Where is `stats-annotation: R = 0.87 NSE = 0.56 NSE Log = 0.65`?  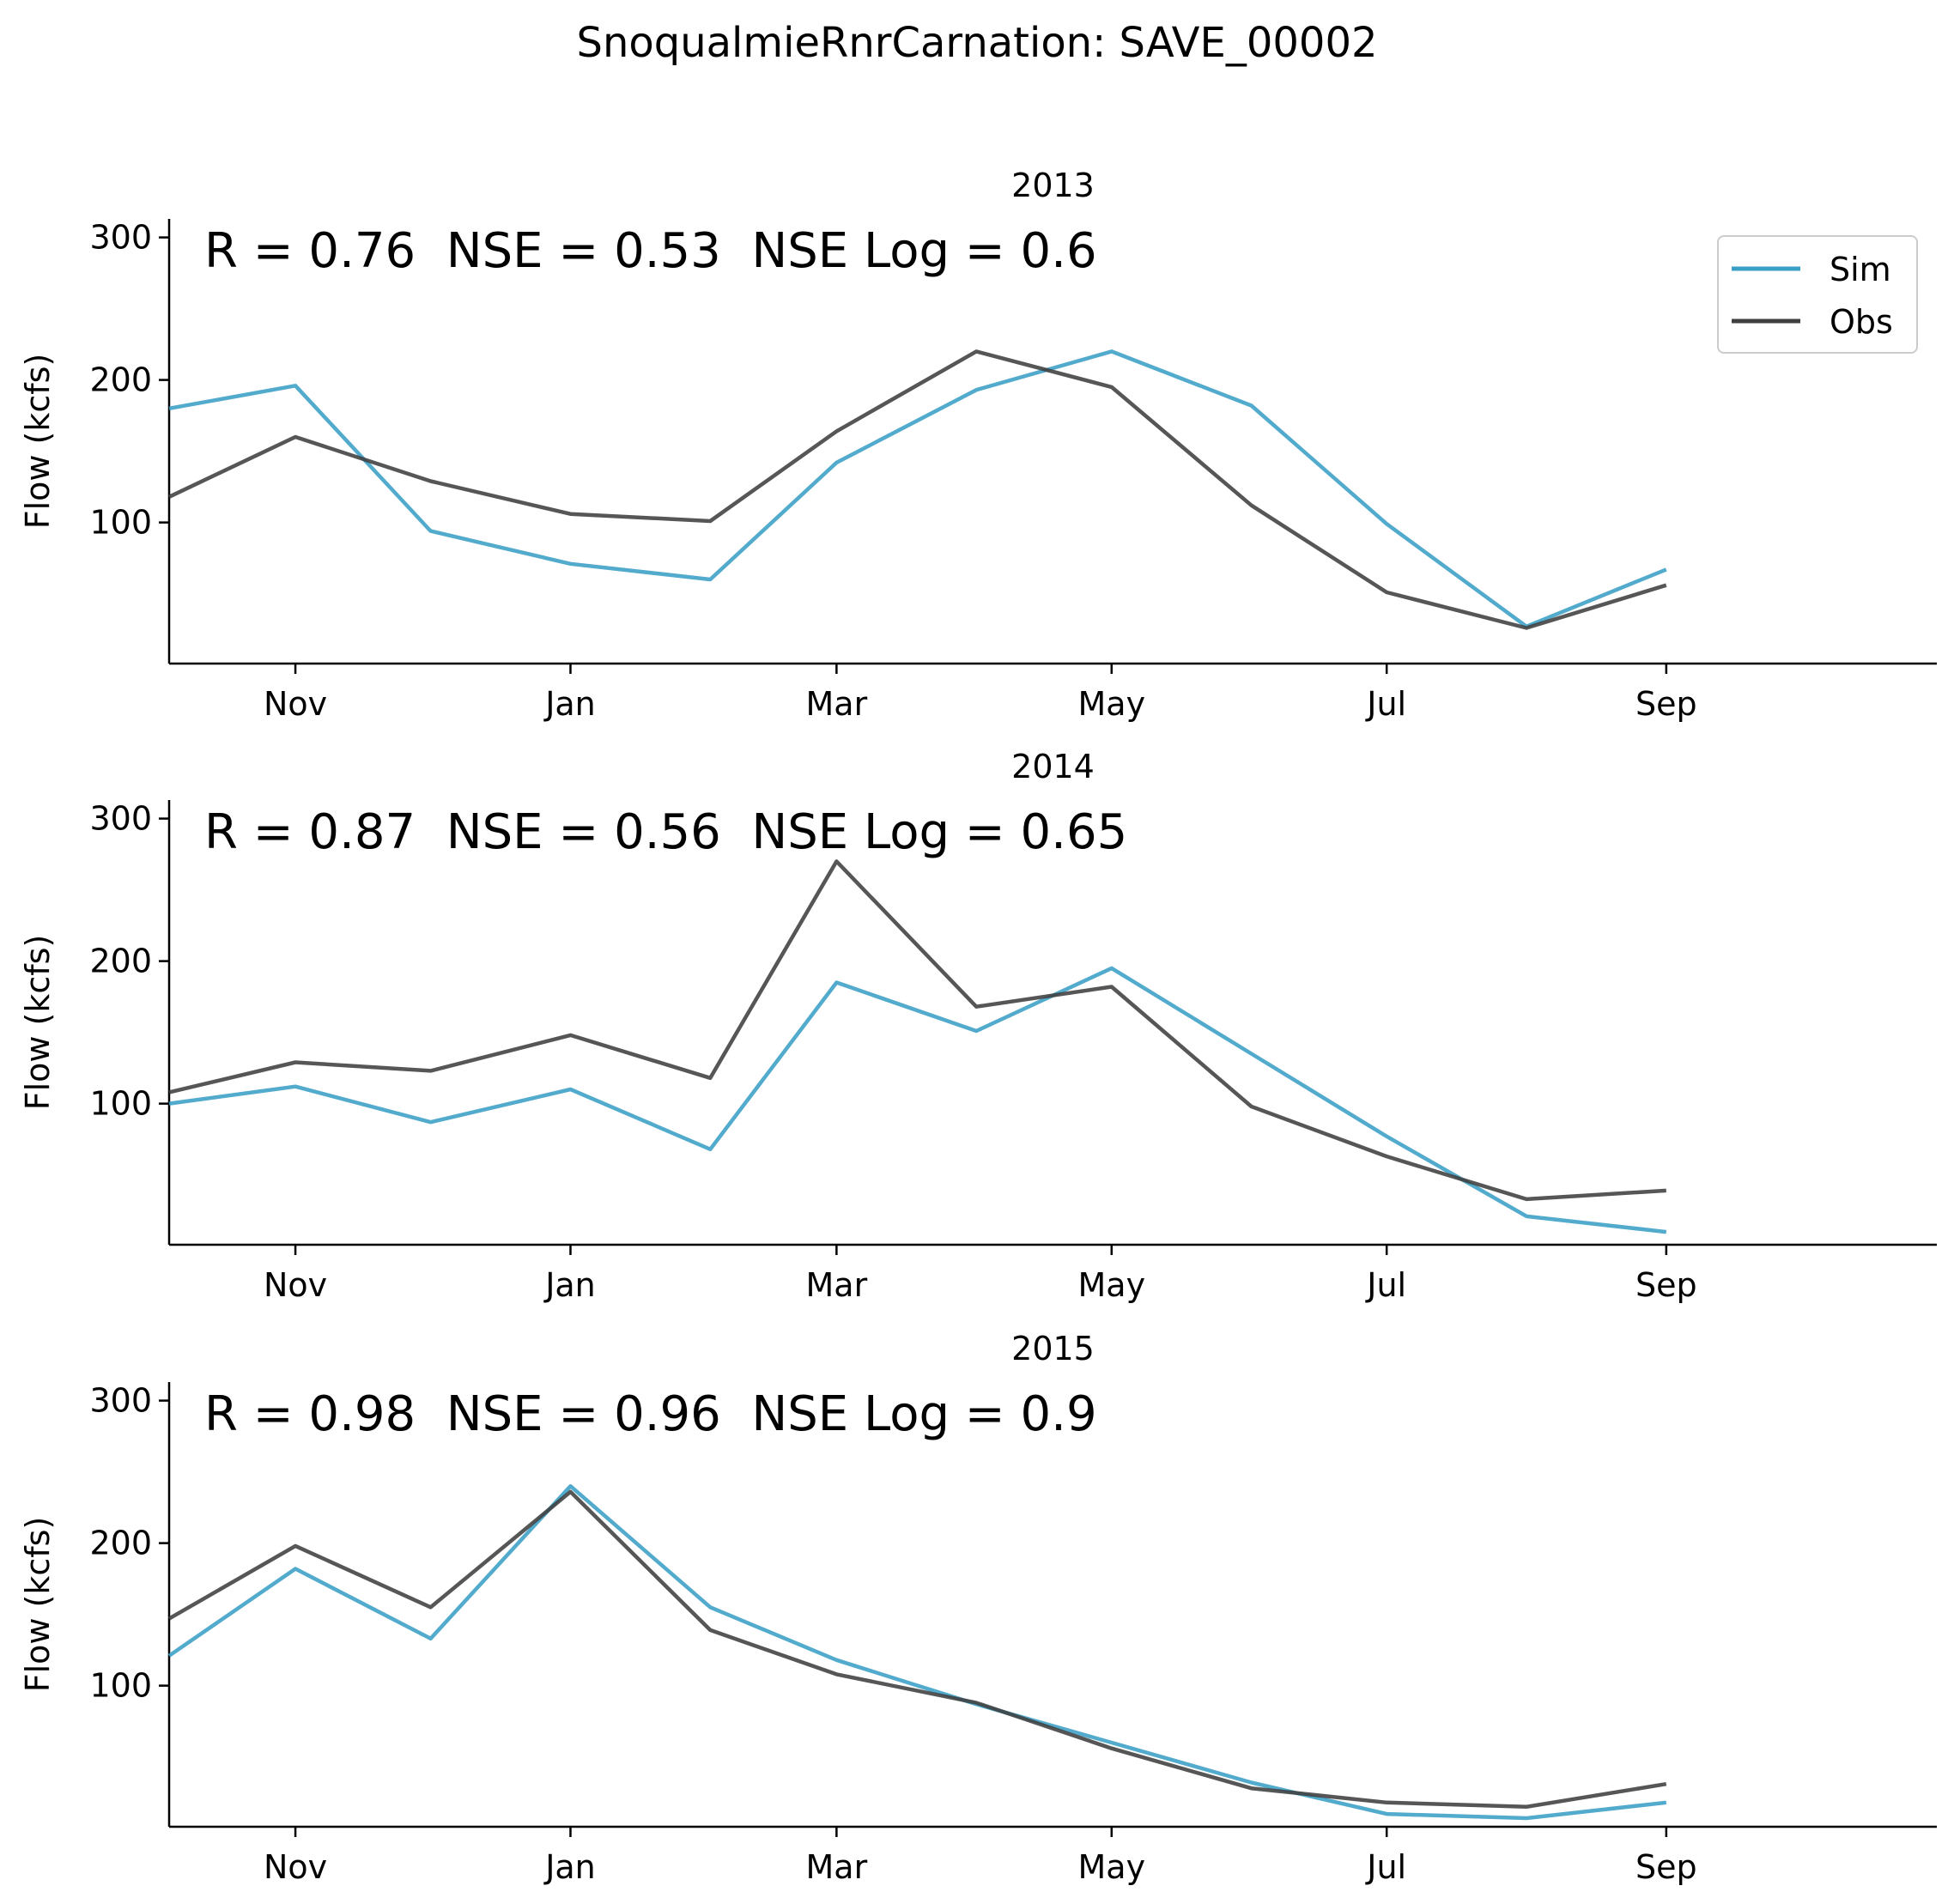
stats-annotation: R = 0.87 NSE = 0.56 NSE Log = 0.65 is located at coordinates (665, 832).